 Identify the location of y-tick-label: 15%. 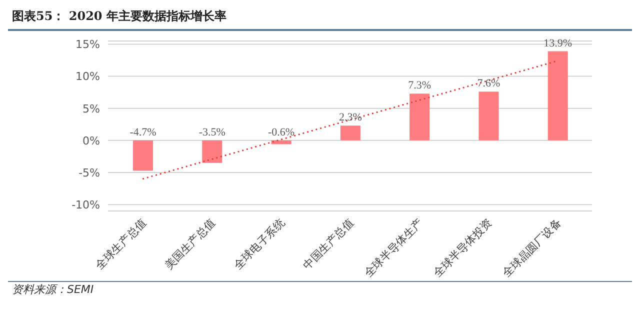
(88, 45).